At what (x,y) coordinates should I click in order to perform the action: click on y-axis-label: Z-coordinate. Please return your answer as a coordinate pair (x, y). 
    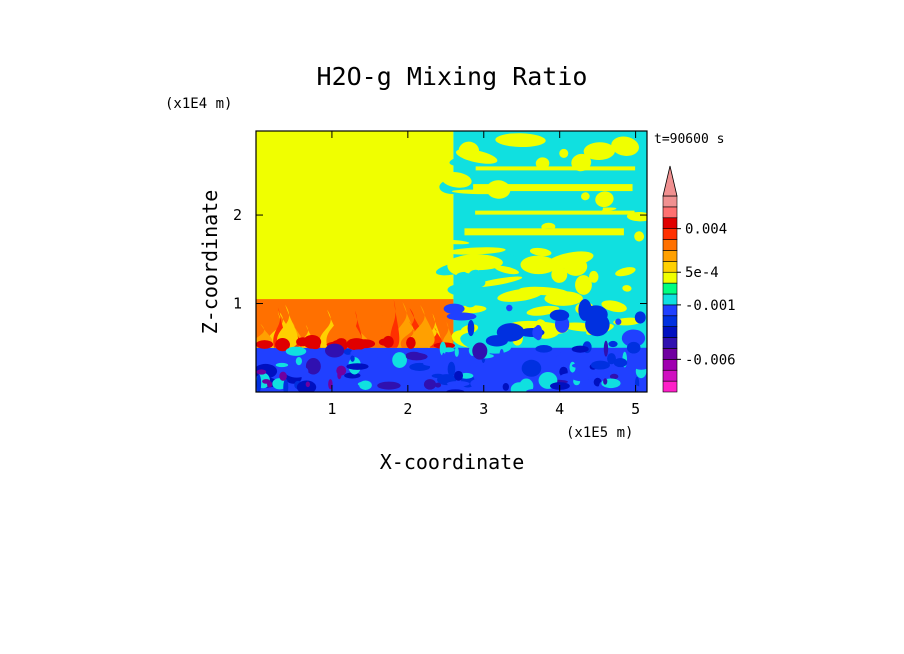
    Looking at the image, I should click on (210, 262).